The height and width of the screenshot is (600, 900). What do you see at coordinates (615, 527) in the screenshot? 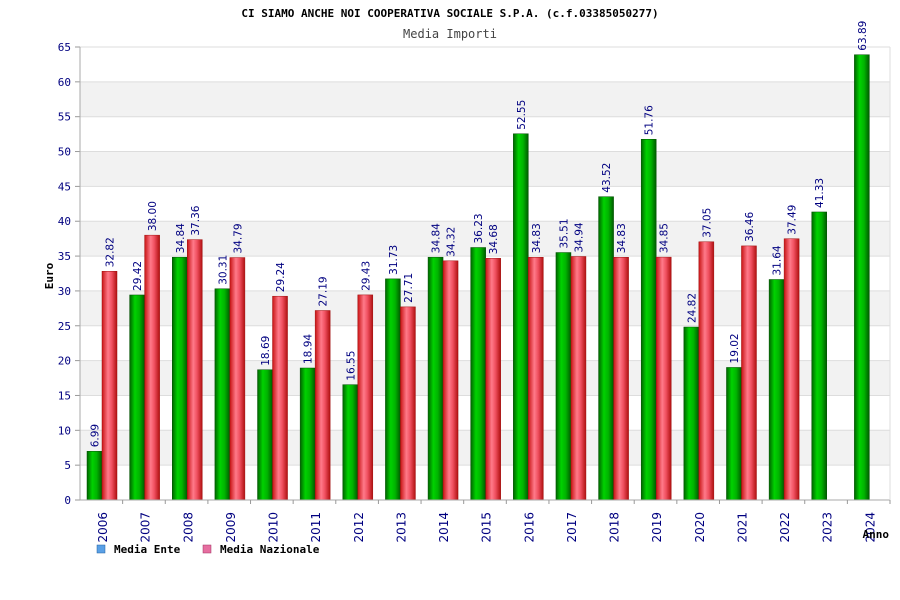
I see `x-tick-label: 2018` at bounding box center [615, 527].